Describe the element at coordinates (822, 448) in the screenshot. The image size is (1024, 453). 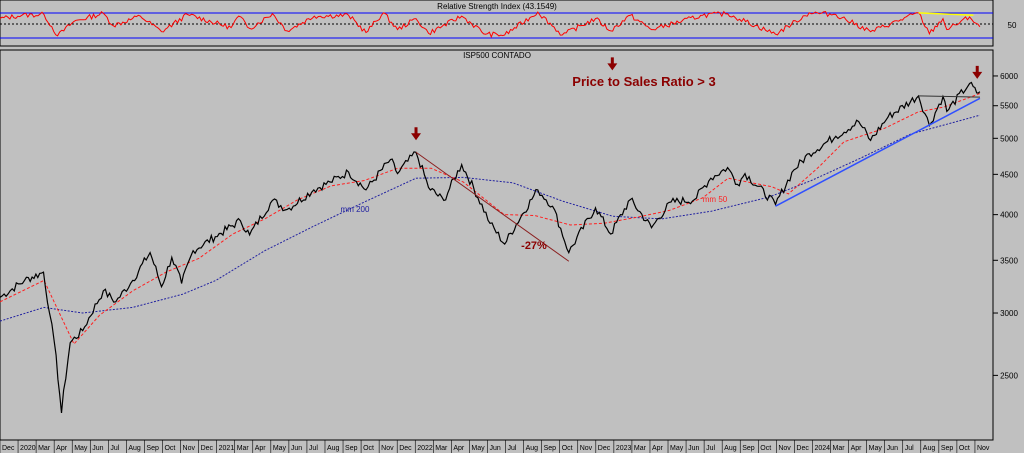
I see `x-tick-label: 2024` at that location.